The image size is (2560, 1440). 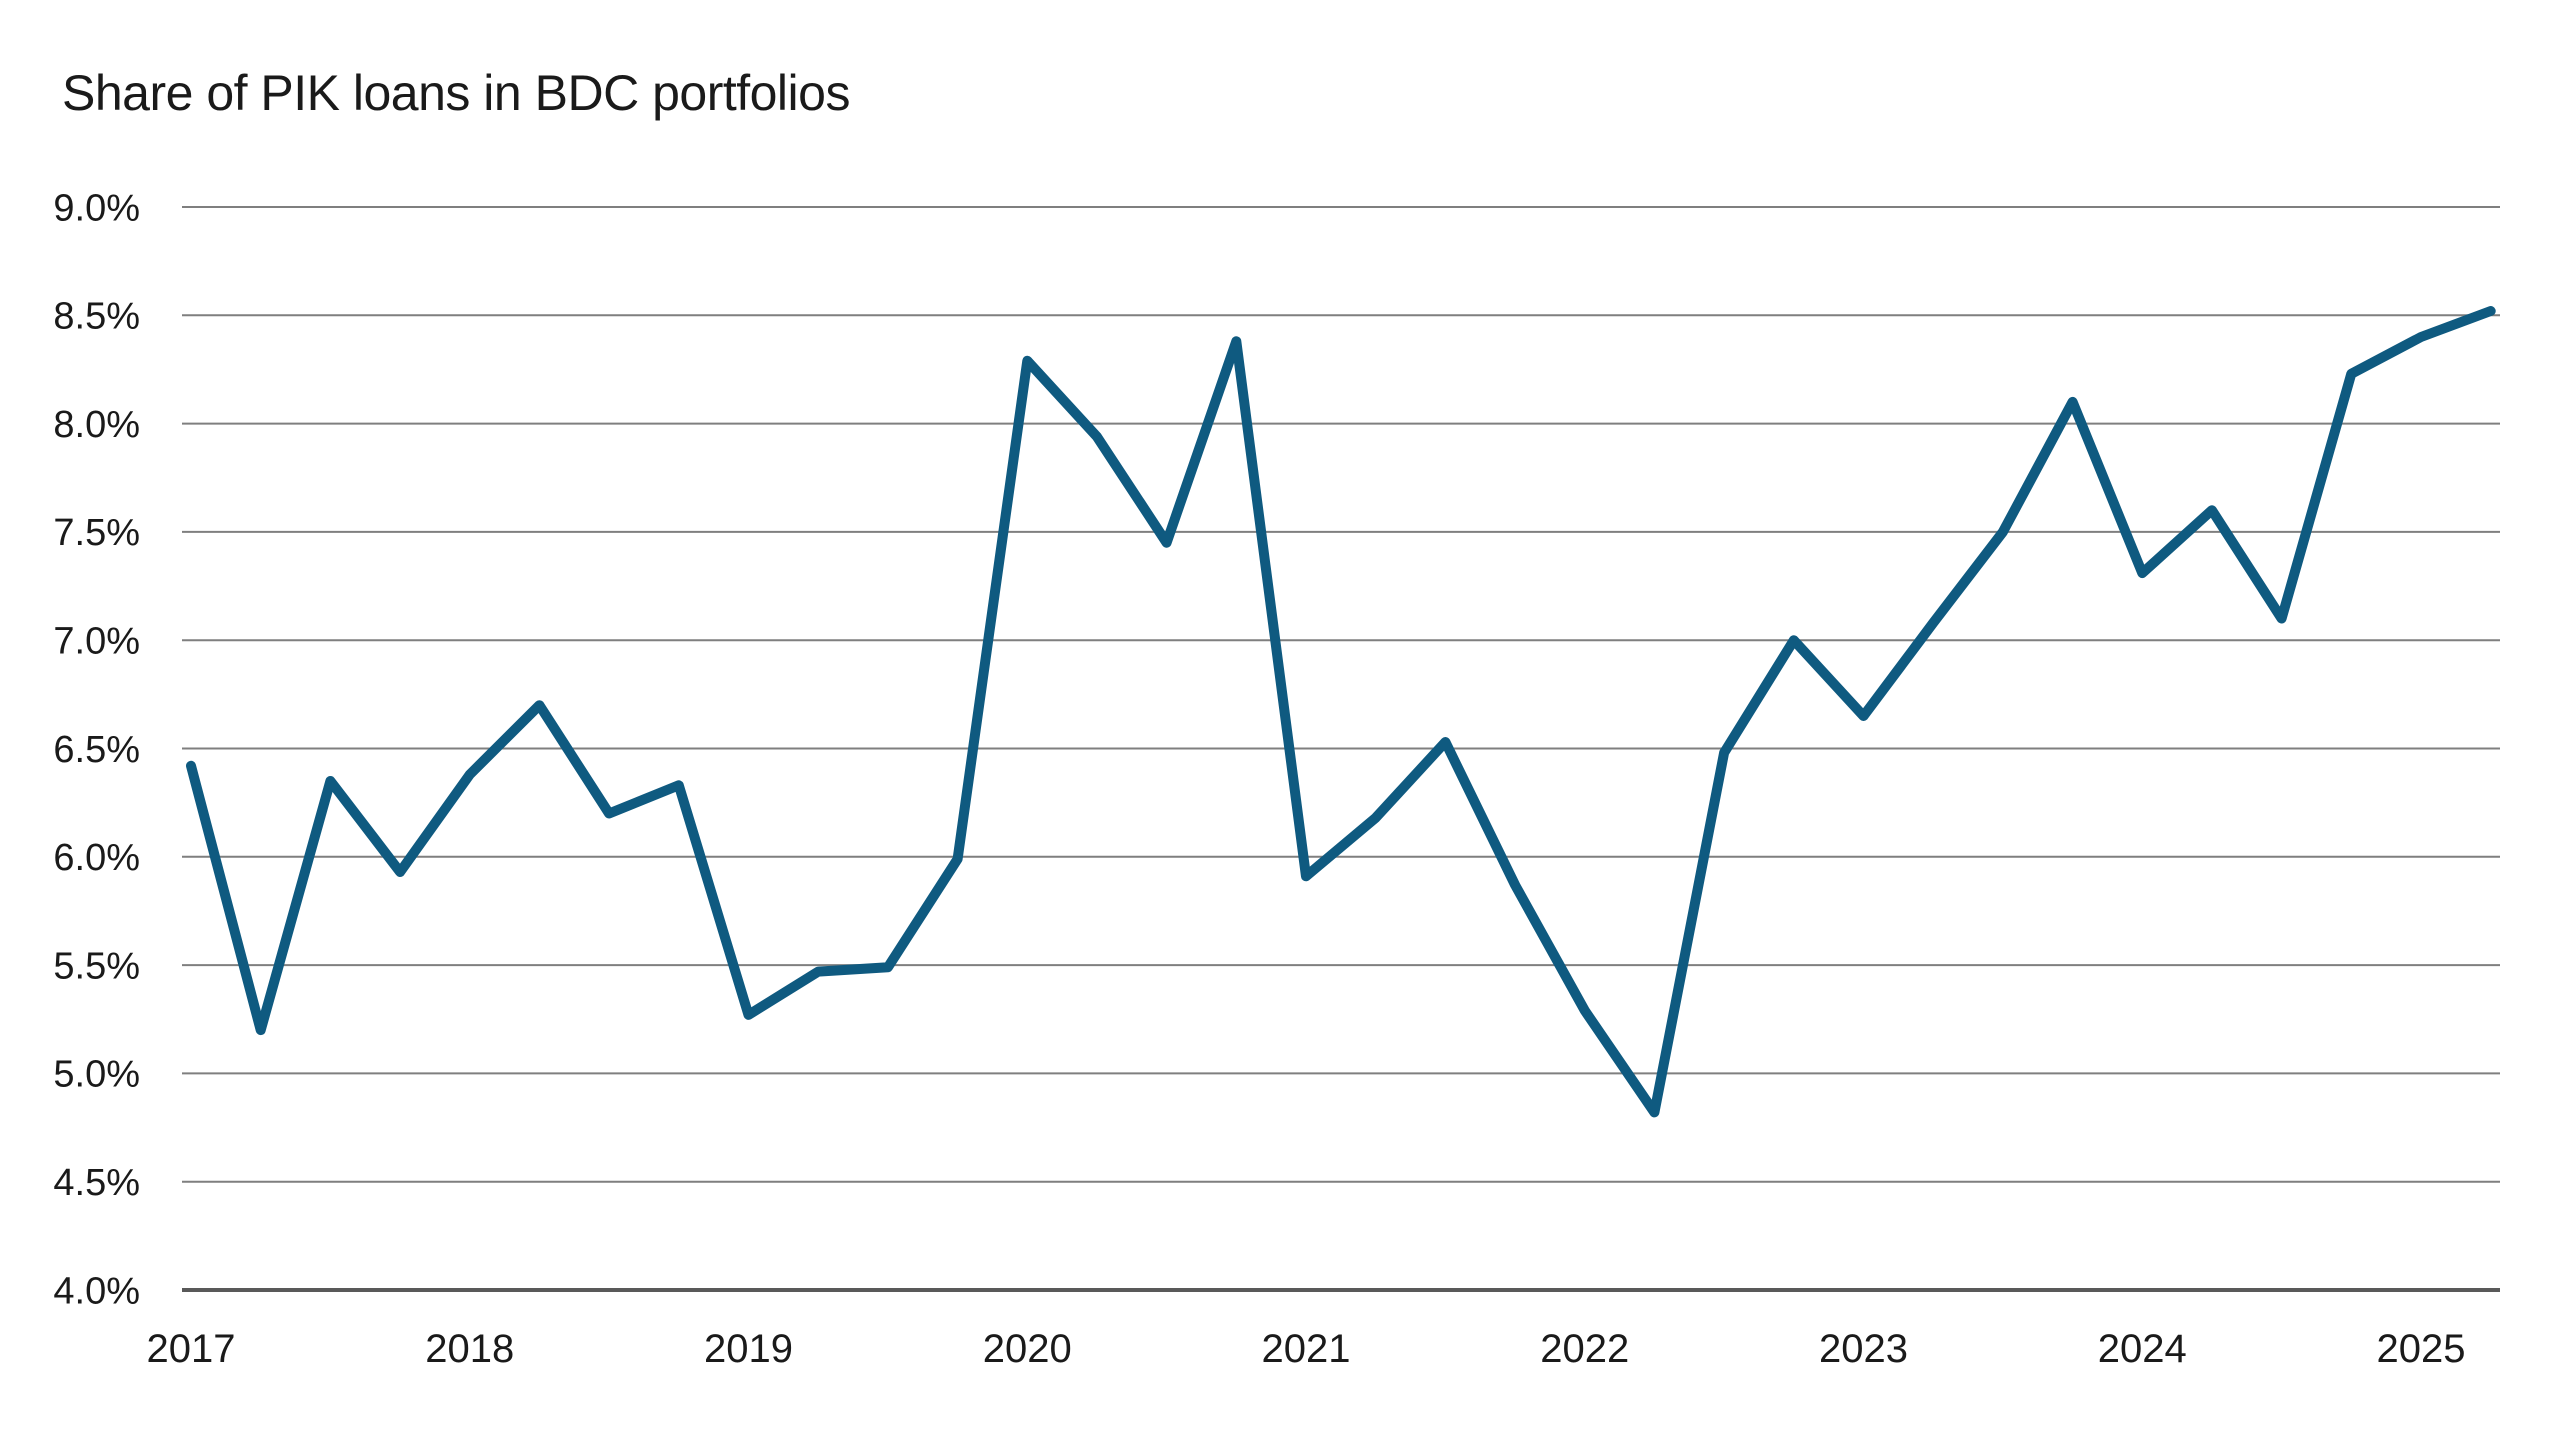 I want to click on y-tick-label: 6.5%, so click(x=96, y=750).